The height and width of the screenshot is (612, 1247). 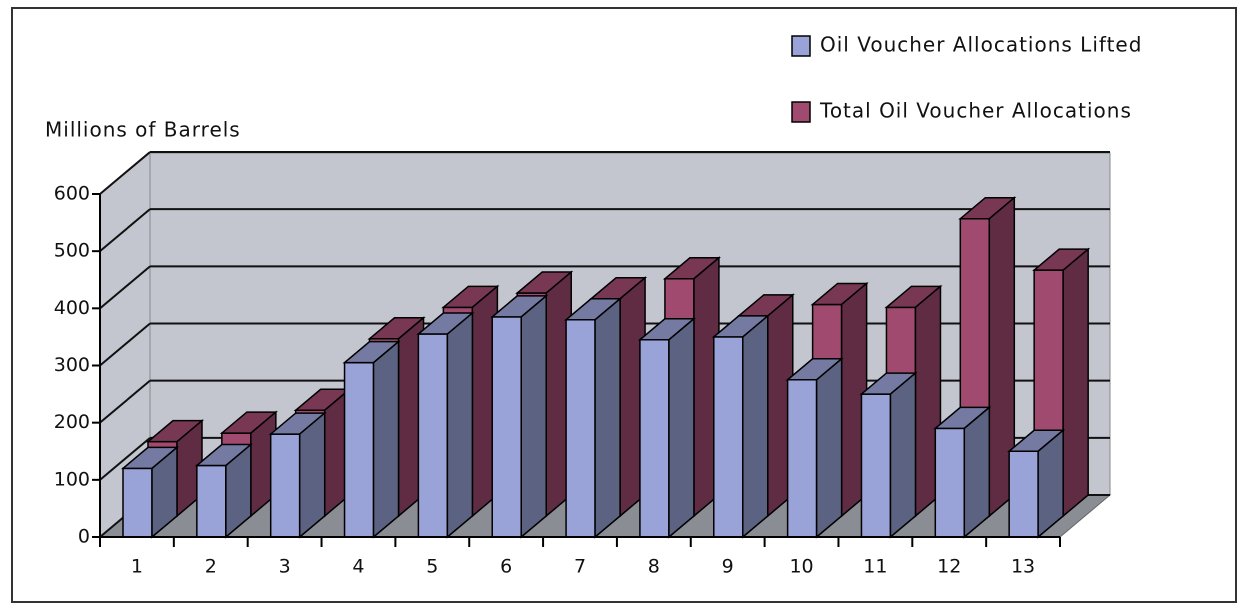 What do you see at coordinates (285, 567) in the screenshot?
I see `x-tick-label: 3` at bounding box center [285, 567].